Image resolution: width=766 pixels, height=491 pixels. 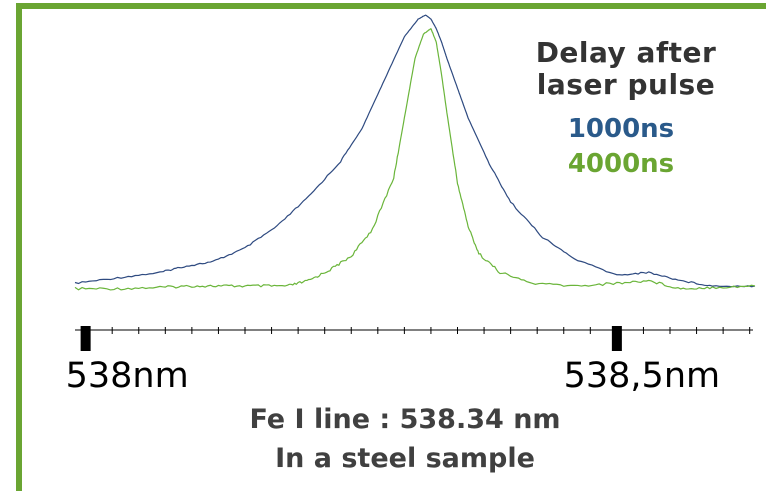 What do you see at coordinates (621, 164) in the screenshot?
I see `legend-entry-4000ns: 4000ns` at bounding box center [621, 164].